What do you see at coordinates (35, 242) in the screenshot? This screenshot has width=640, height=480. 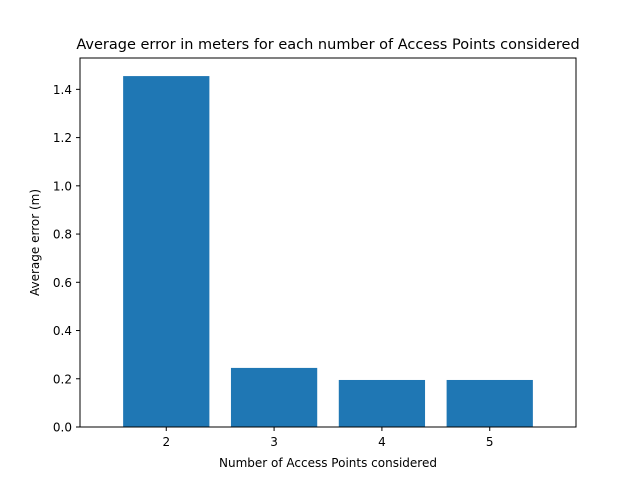 I see `y-axis-label: Average error (m)` at bounding box center [35, 242].